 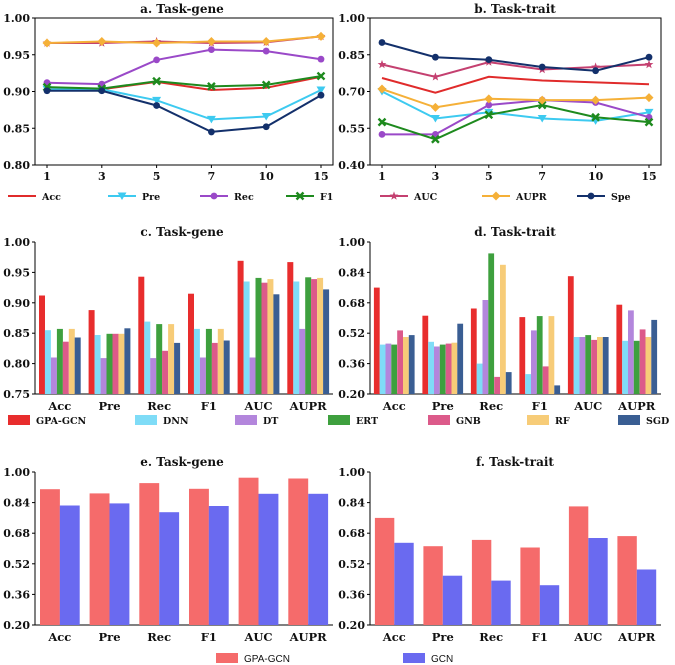 What do you see at coordinates (184, 67) in the screenshot?
I see `series-line-rec` at bounding box center [184, 67].